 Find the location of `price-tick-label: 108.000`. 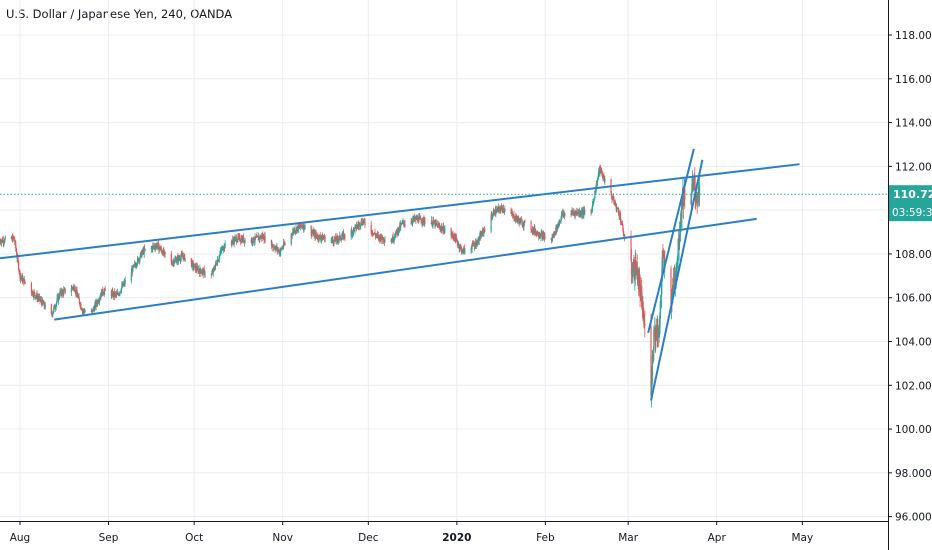

price-tick-label: 108.000 is located at coordinates (913, 255).